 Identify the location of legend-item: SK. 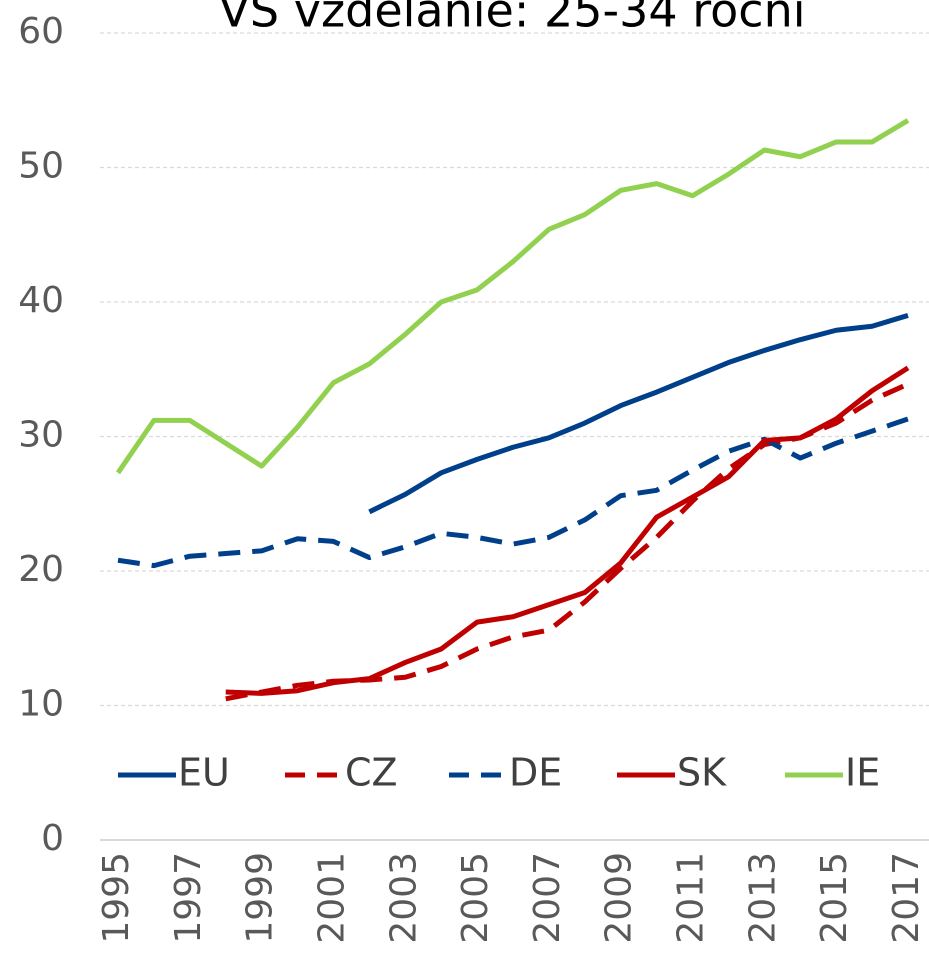
(672, 773).